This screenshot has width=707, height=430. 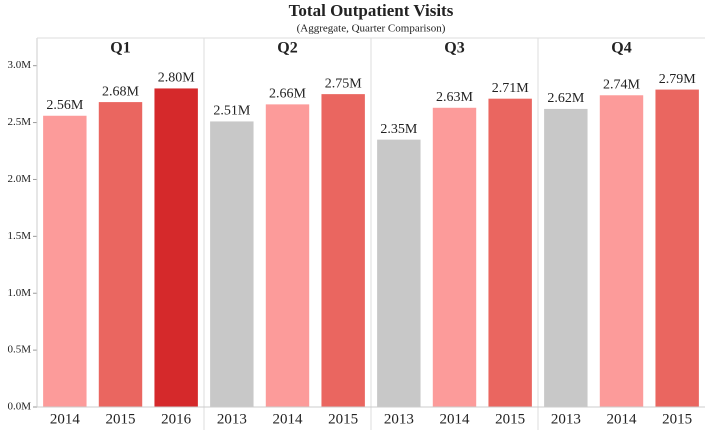 What do you see at coordinates (121, 91) in the screenshot?
I see `value-label: 2.68M` at bounding box center [121, 91].